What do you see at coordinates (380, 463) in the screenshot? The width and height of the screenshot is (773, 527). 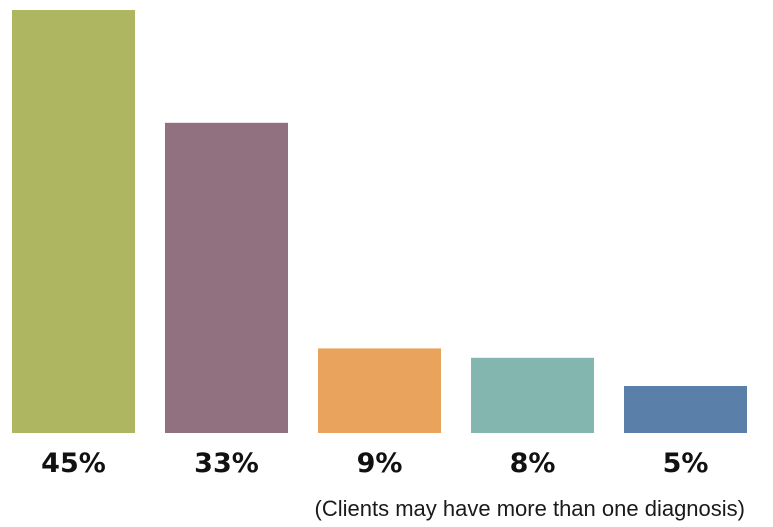 I see `bar-value-label-3: 9%` at bounding box center [380, 463].